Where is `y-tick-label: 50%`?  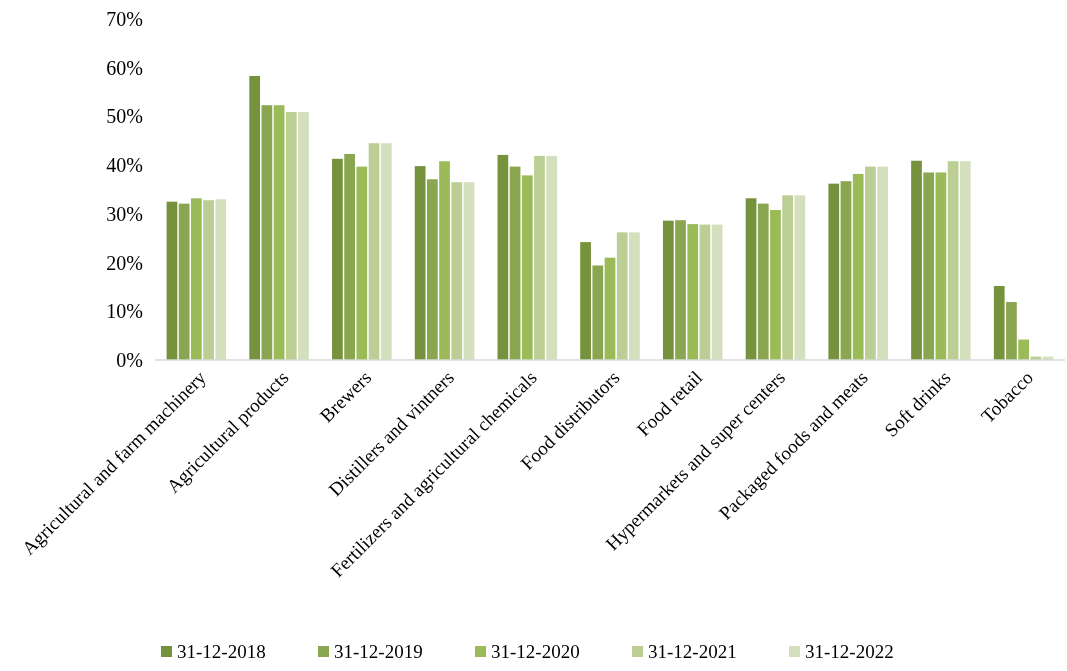 y-tick-label: 50% is located at coordinates (124, 116).